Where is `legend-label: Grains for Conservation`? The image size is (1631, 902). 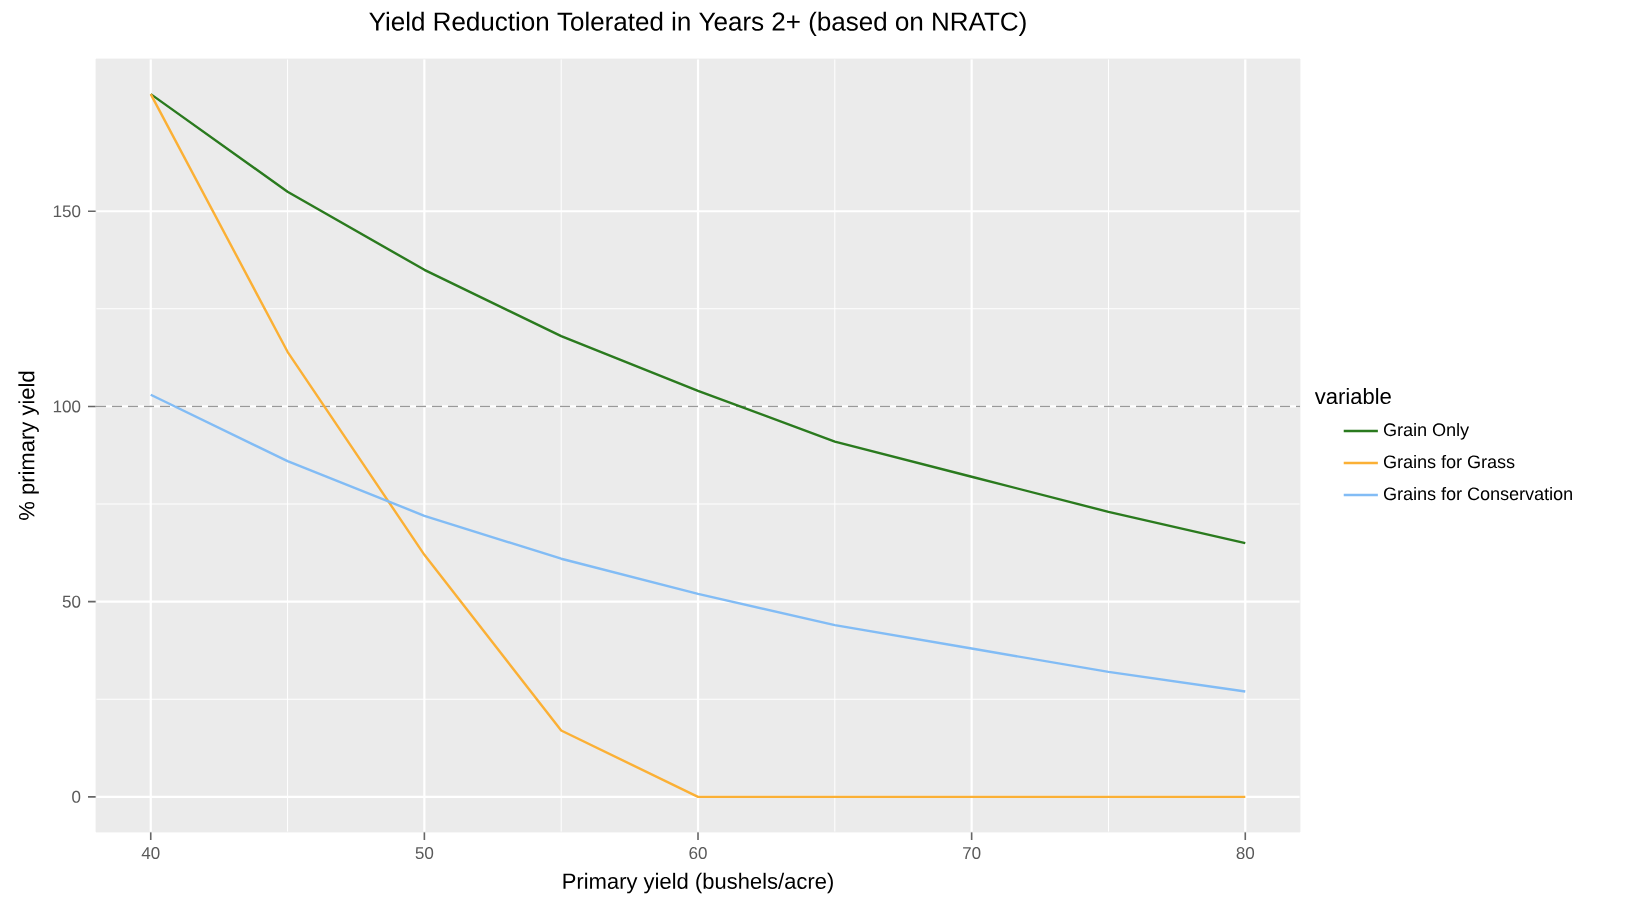 legend-label: Grains for Conservation is located at coordinates (1477, 493).